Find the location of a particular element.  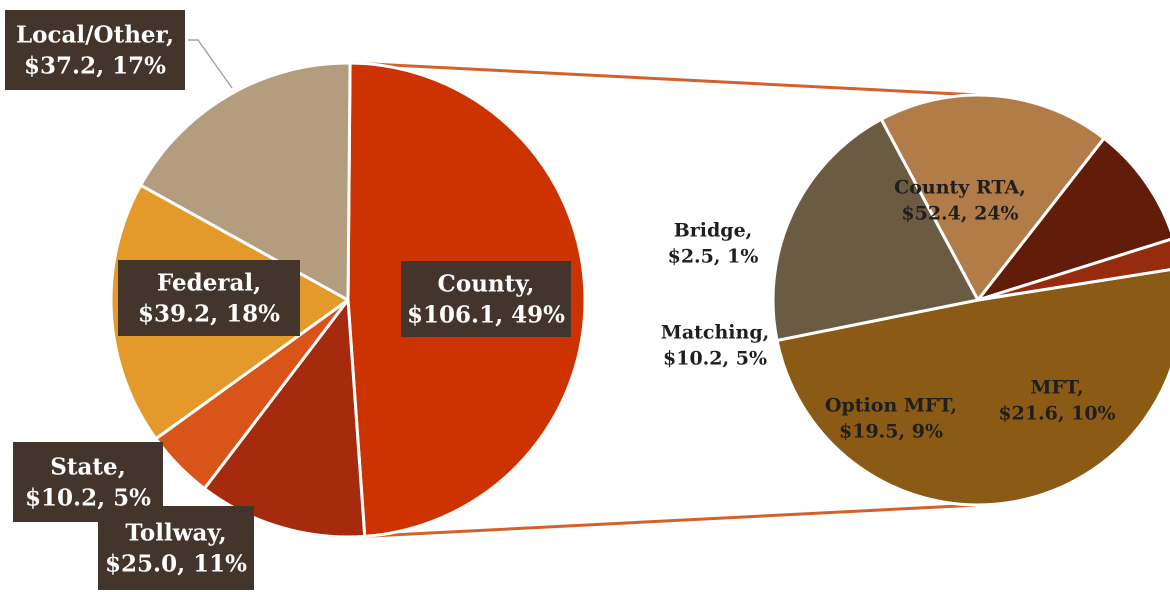

connector-line-bottom is located at coordinates (672, 520).